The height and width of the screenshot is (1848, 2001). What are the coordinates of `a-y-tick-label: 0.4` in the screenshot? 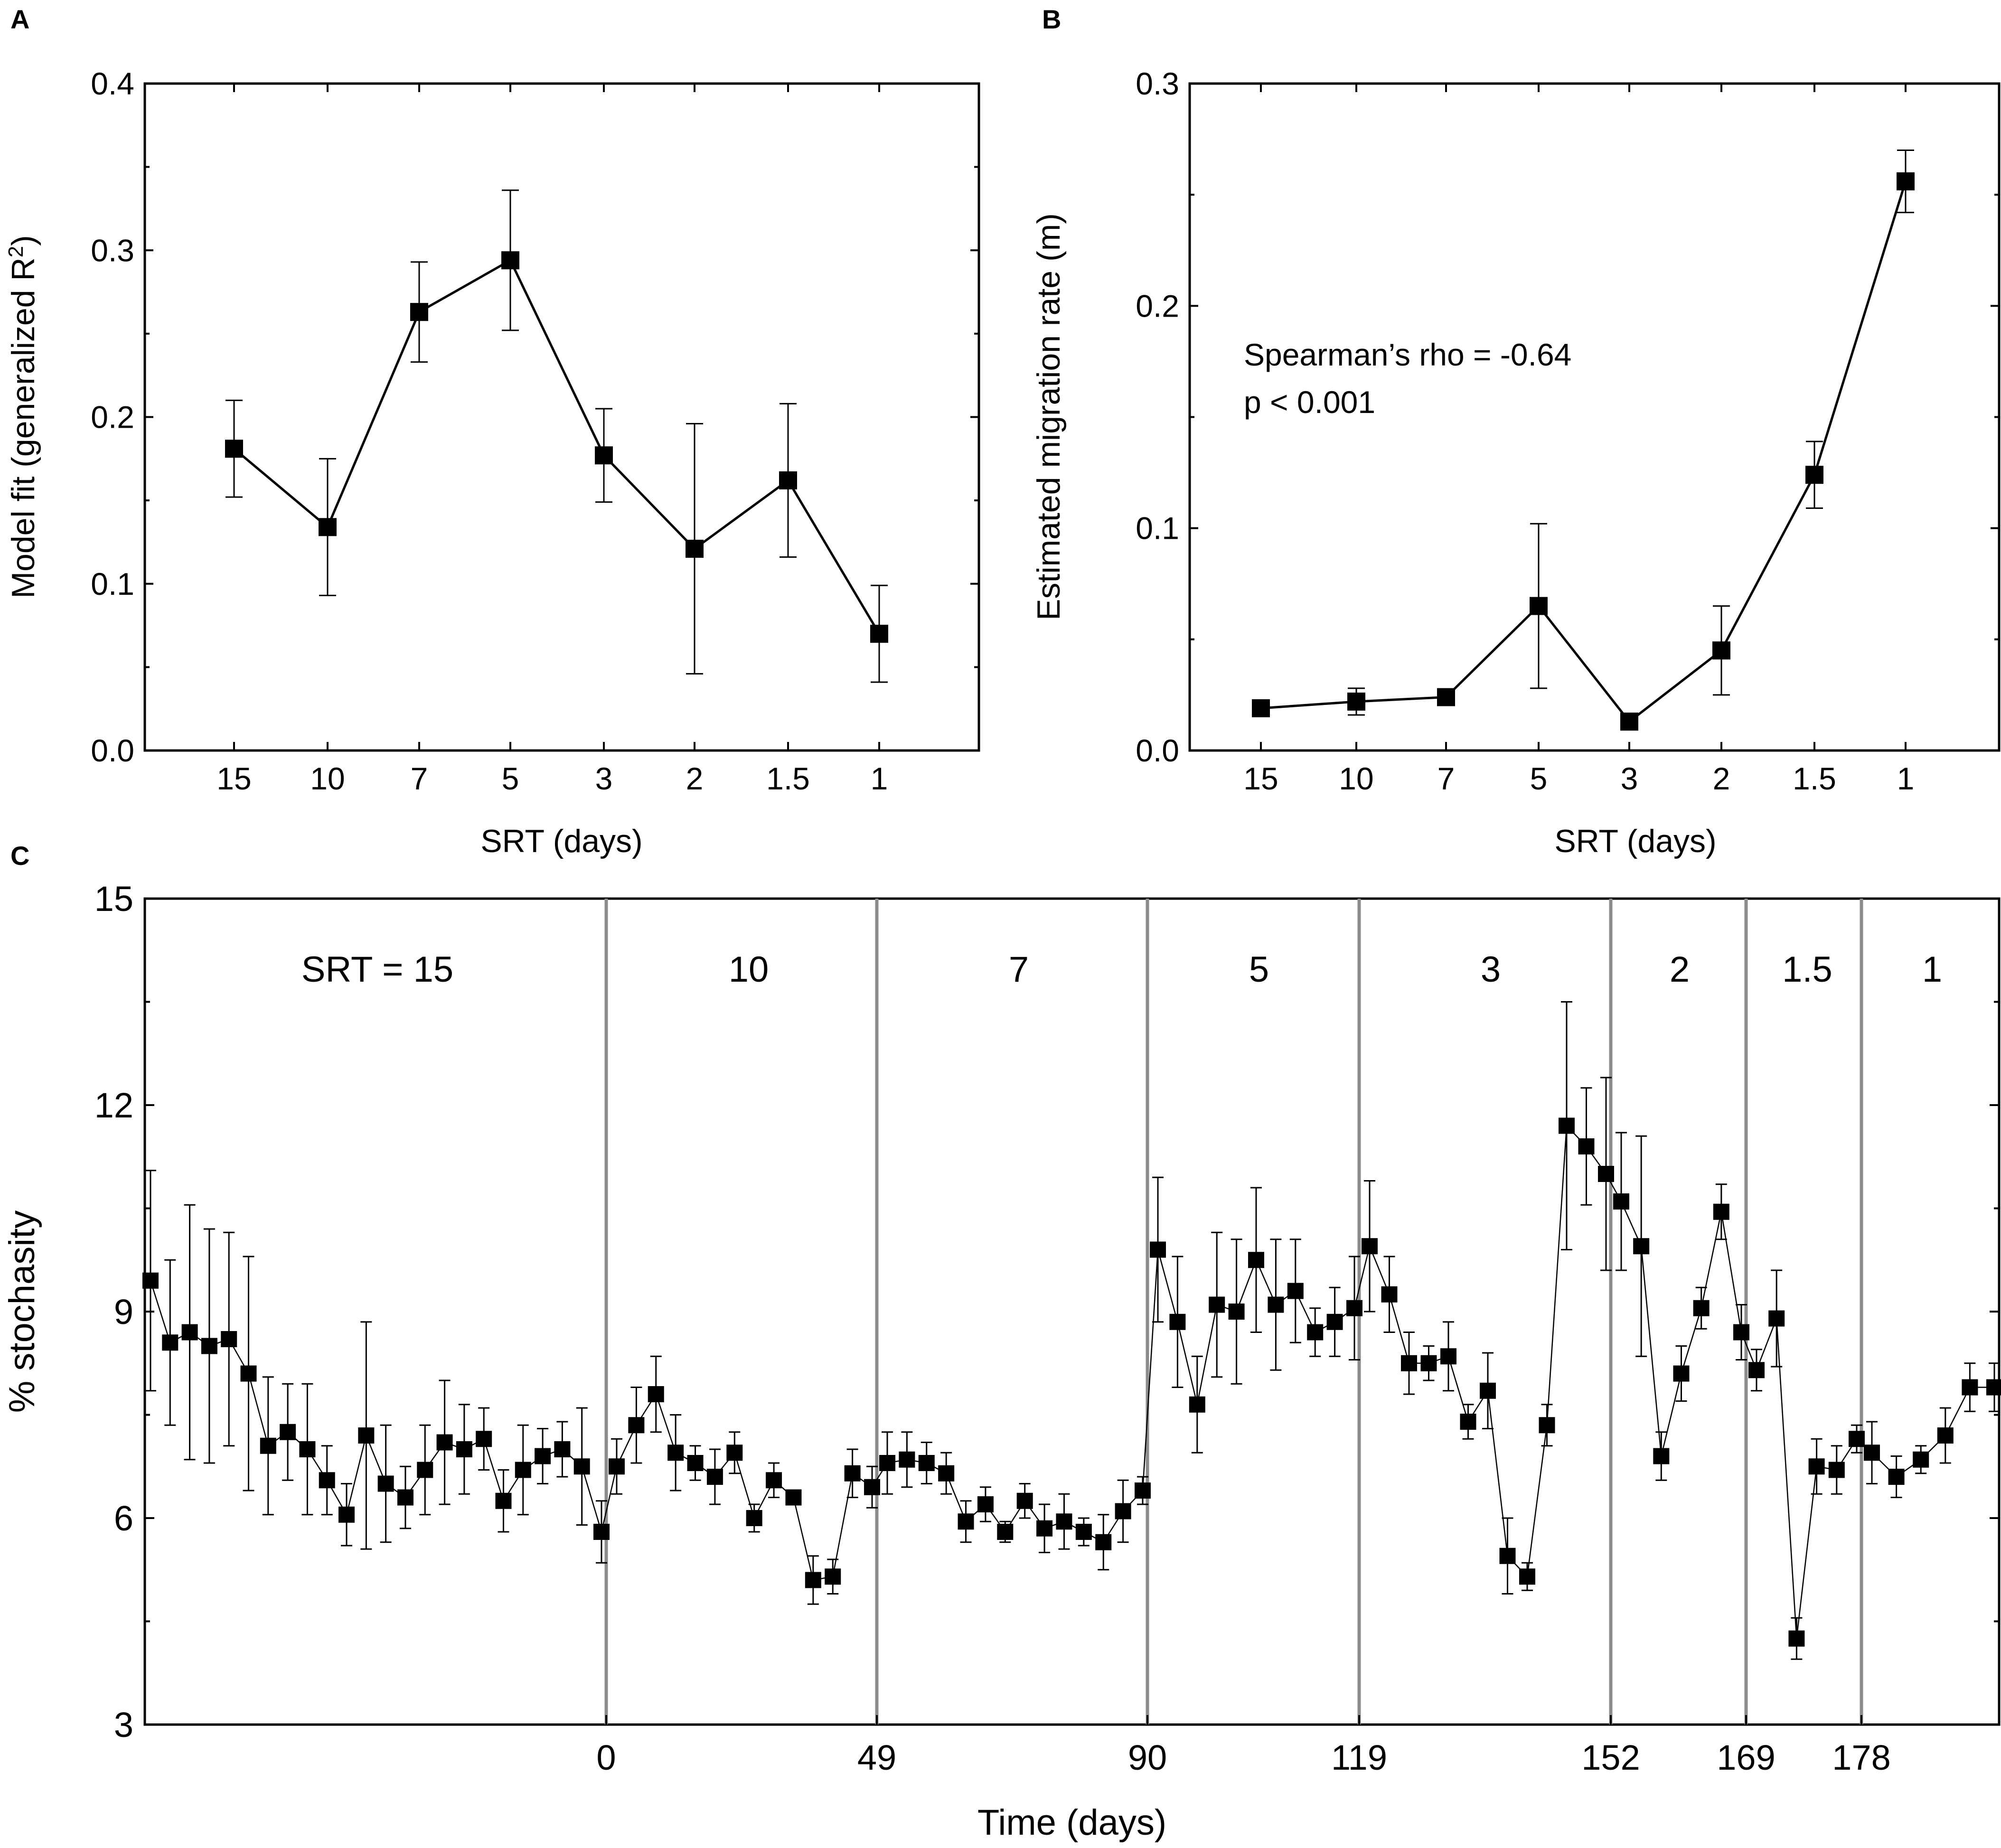 It's located at (112, 83).